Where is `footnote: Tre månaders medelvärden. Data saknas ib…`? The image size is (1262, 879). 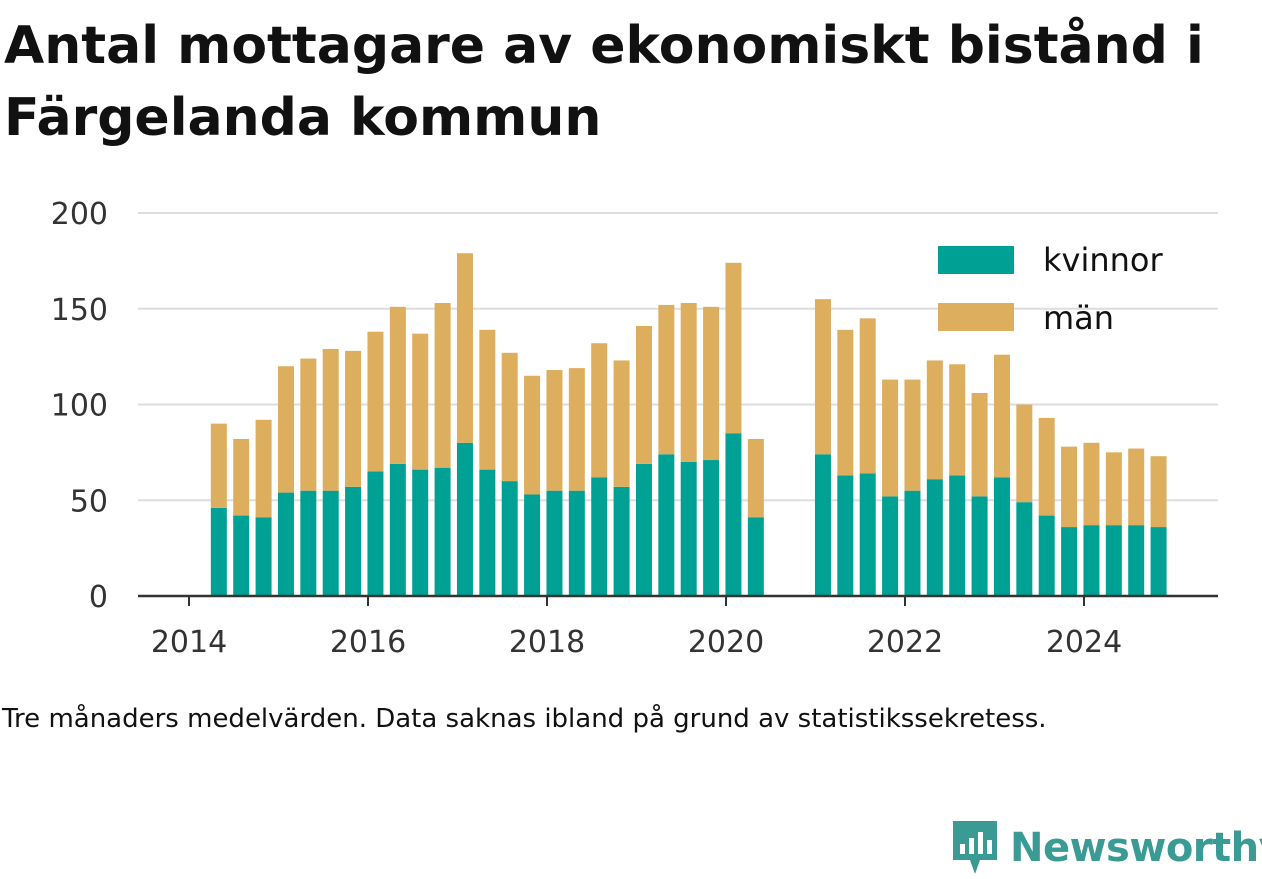 footnote: Tre månaders medelvärden. Data saknas ib… is located at coordinates (524, 719).